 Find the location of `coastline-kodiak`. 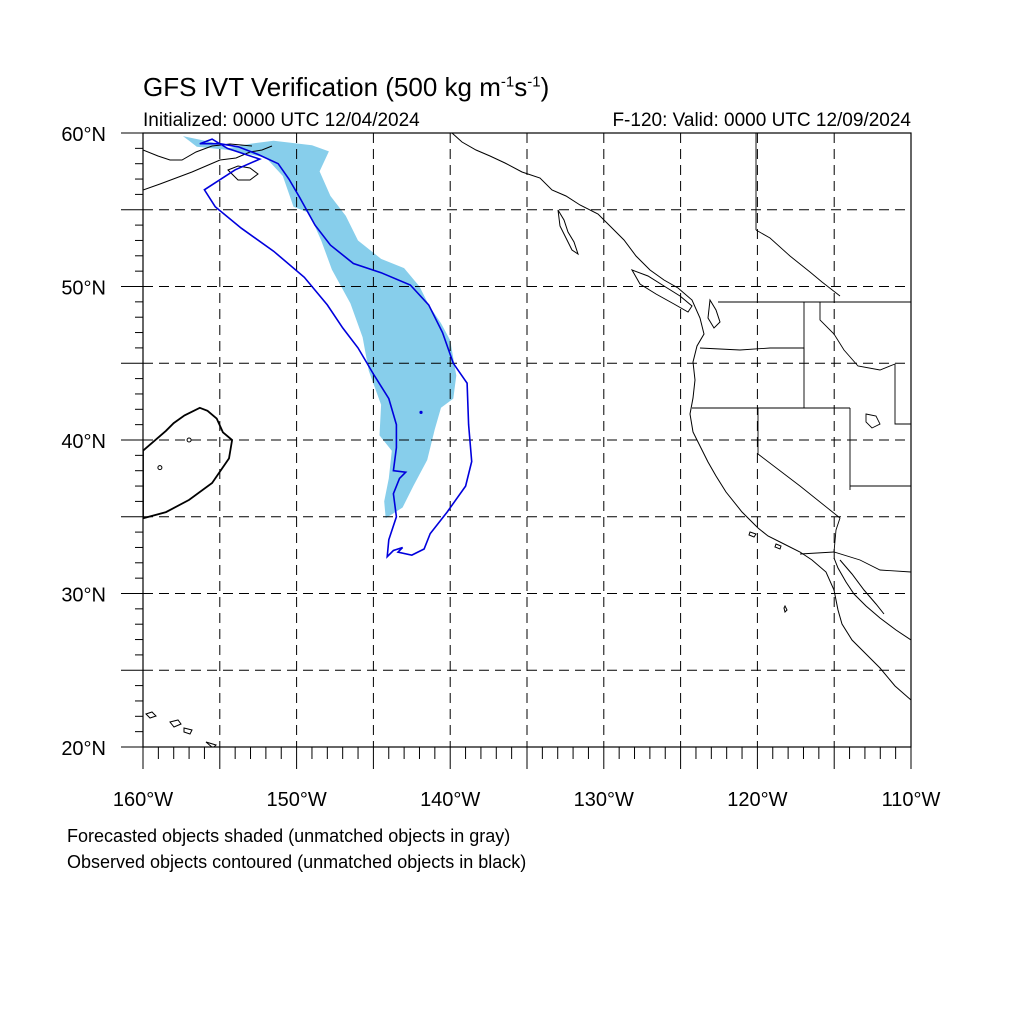

coastline-kodiak is located at coordinates (243, 173).